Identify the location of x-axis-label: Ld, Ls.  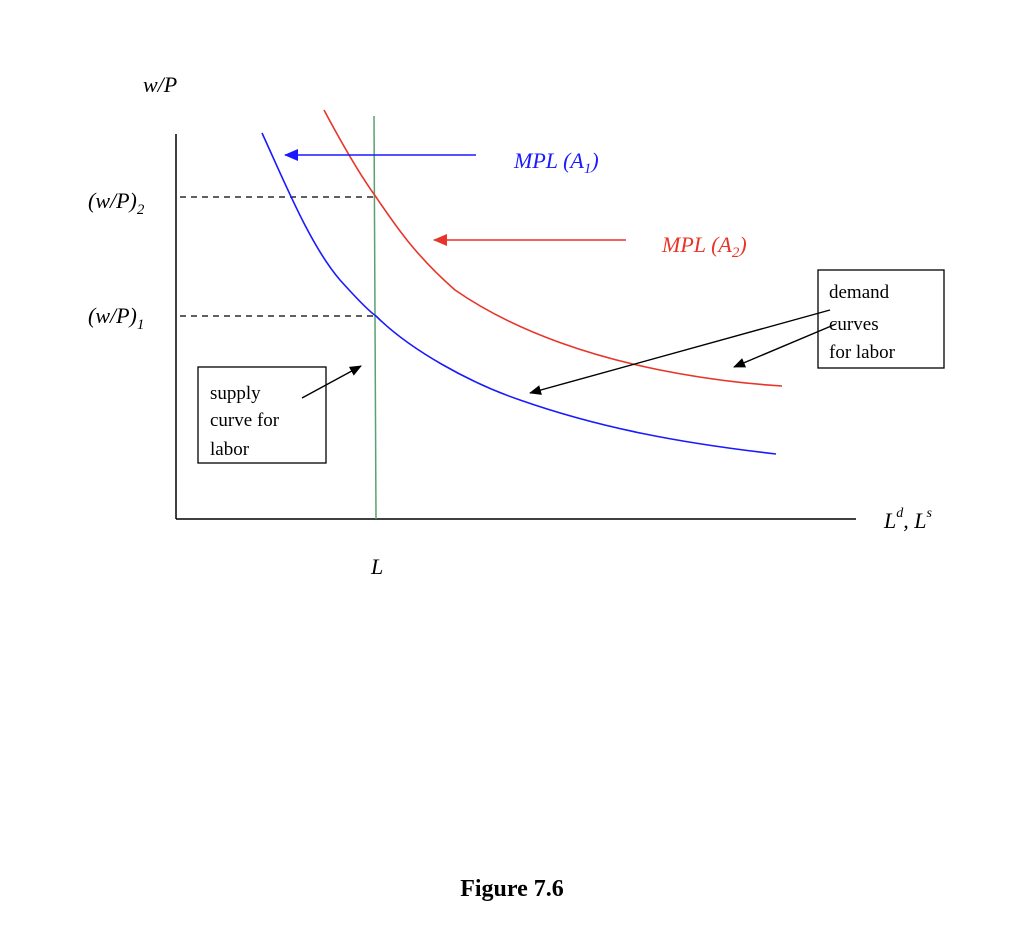
(908, 519).